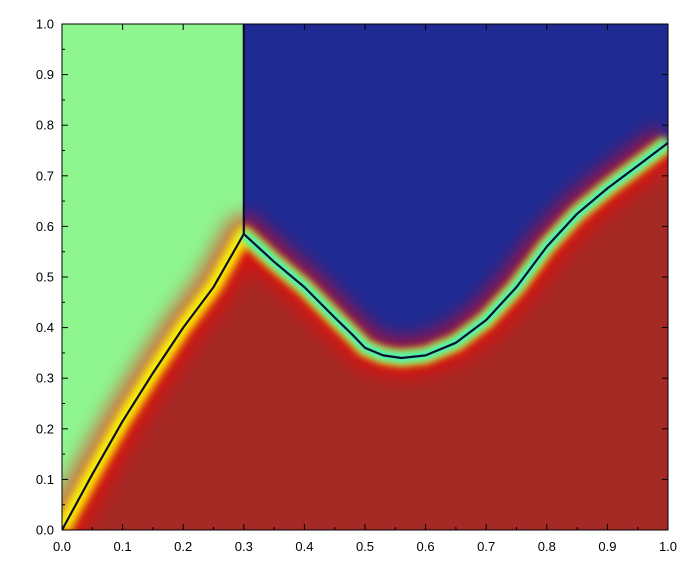 The image size is (700, 586). Describe the element at coordinates (547, 546) in the screenshot. I see `x-tick-label: 0.8` at that location.